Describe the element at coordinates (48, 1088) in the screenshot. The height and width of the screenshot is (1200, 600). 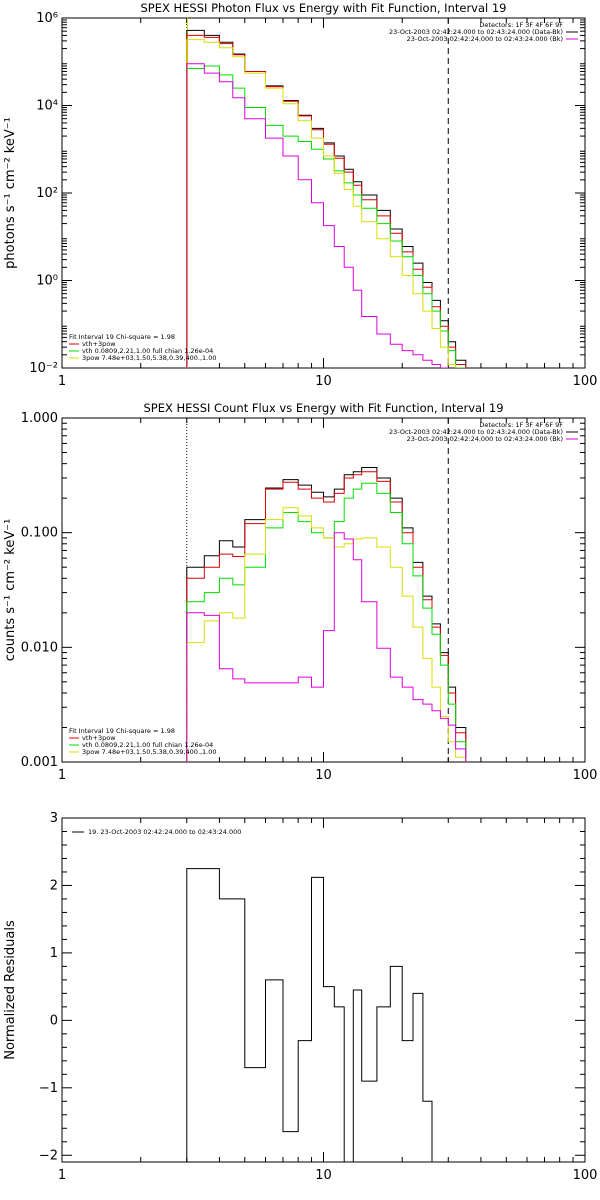
I see `y-tick-label: −1` at that location.